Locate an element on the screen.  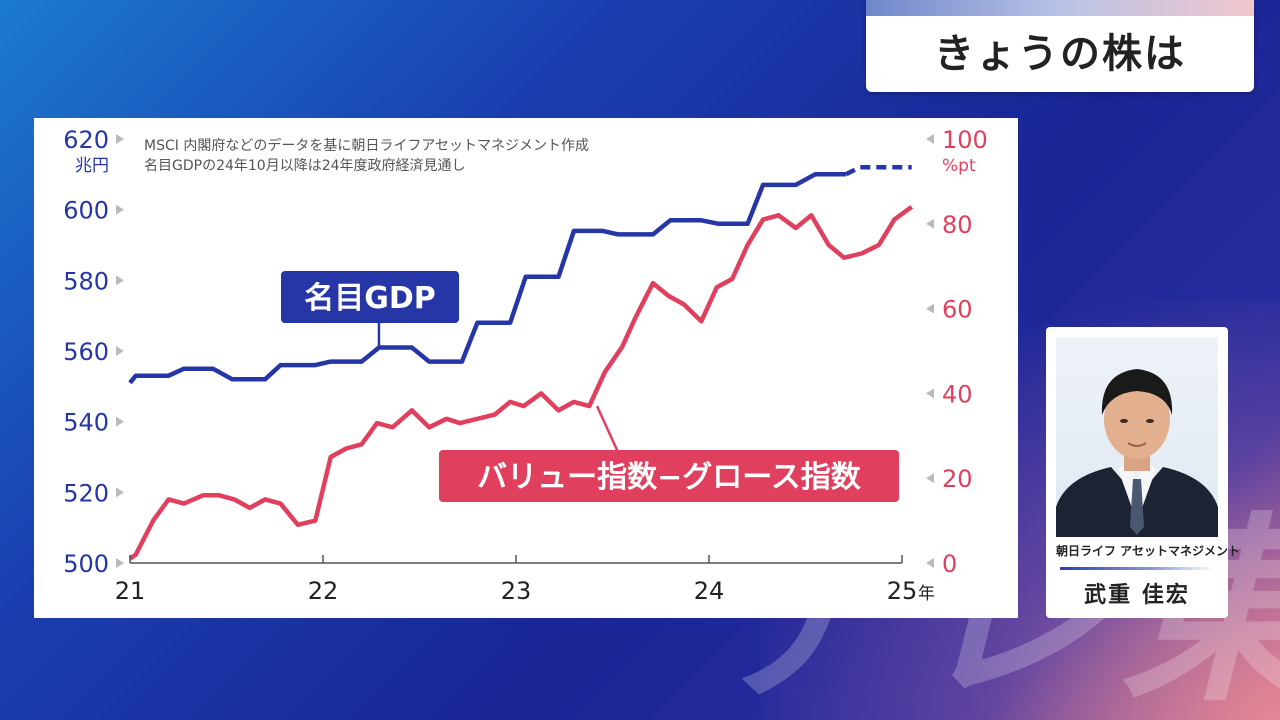
guest-photo is located at coordinates (1137, 437).